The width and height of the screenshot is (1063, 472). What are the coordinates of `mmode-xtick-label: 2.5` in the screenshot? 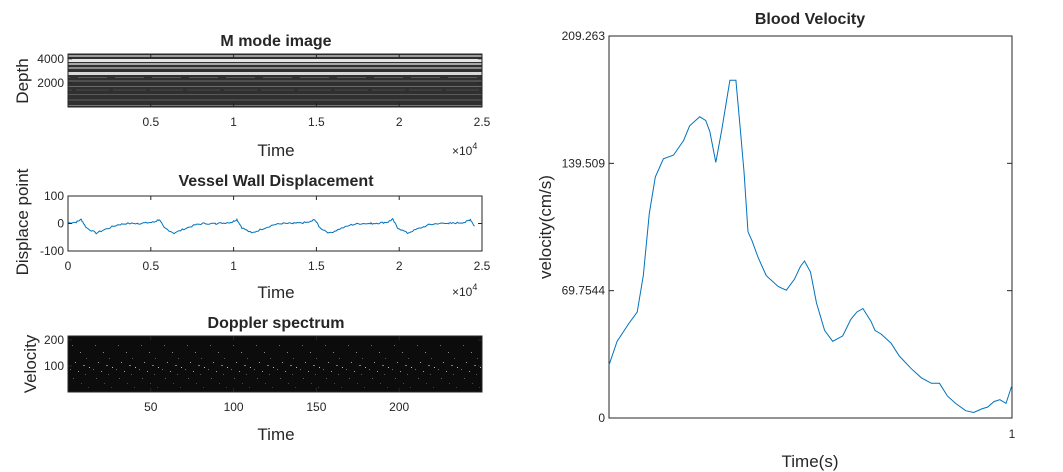 It's located at (482, 122).